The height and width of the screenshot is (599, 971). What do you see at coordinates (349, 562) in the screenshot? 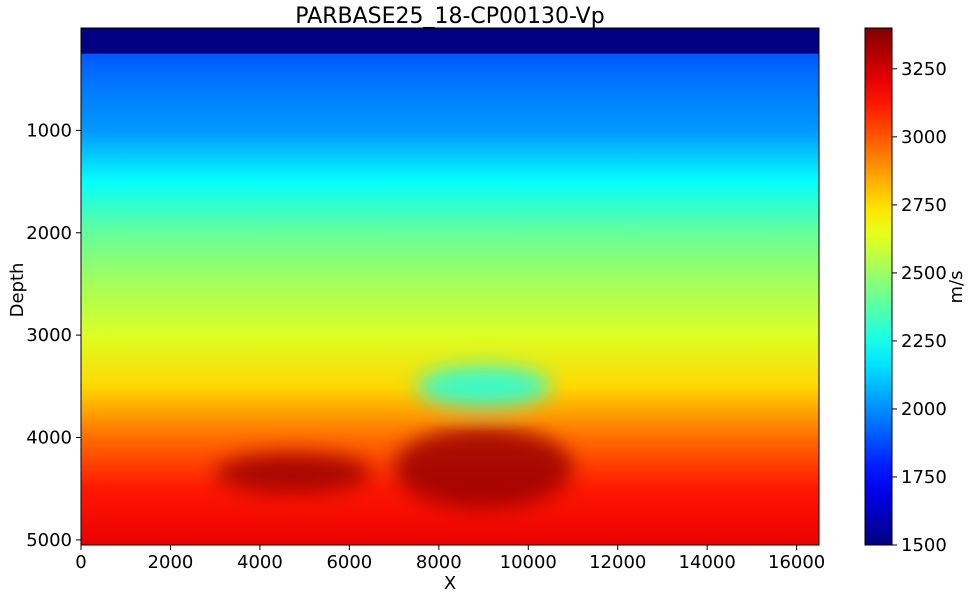
I see `x-tick-label: 6000` at bounding box center [349, 562].